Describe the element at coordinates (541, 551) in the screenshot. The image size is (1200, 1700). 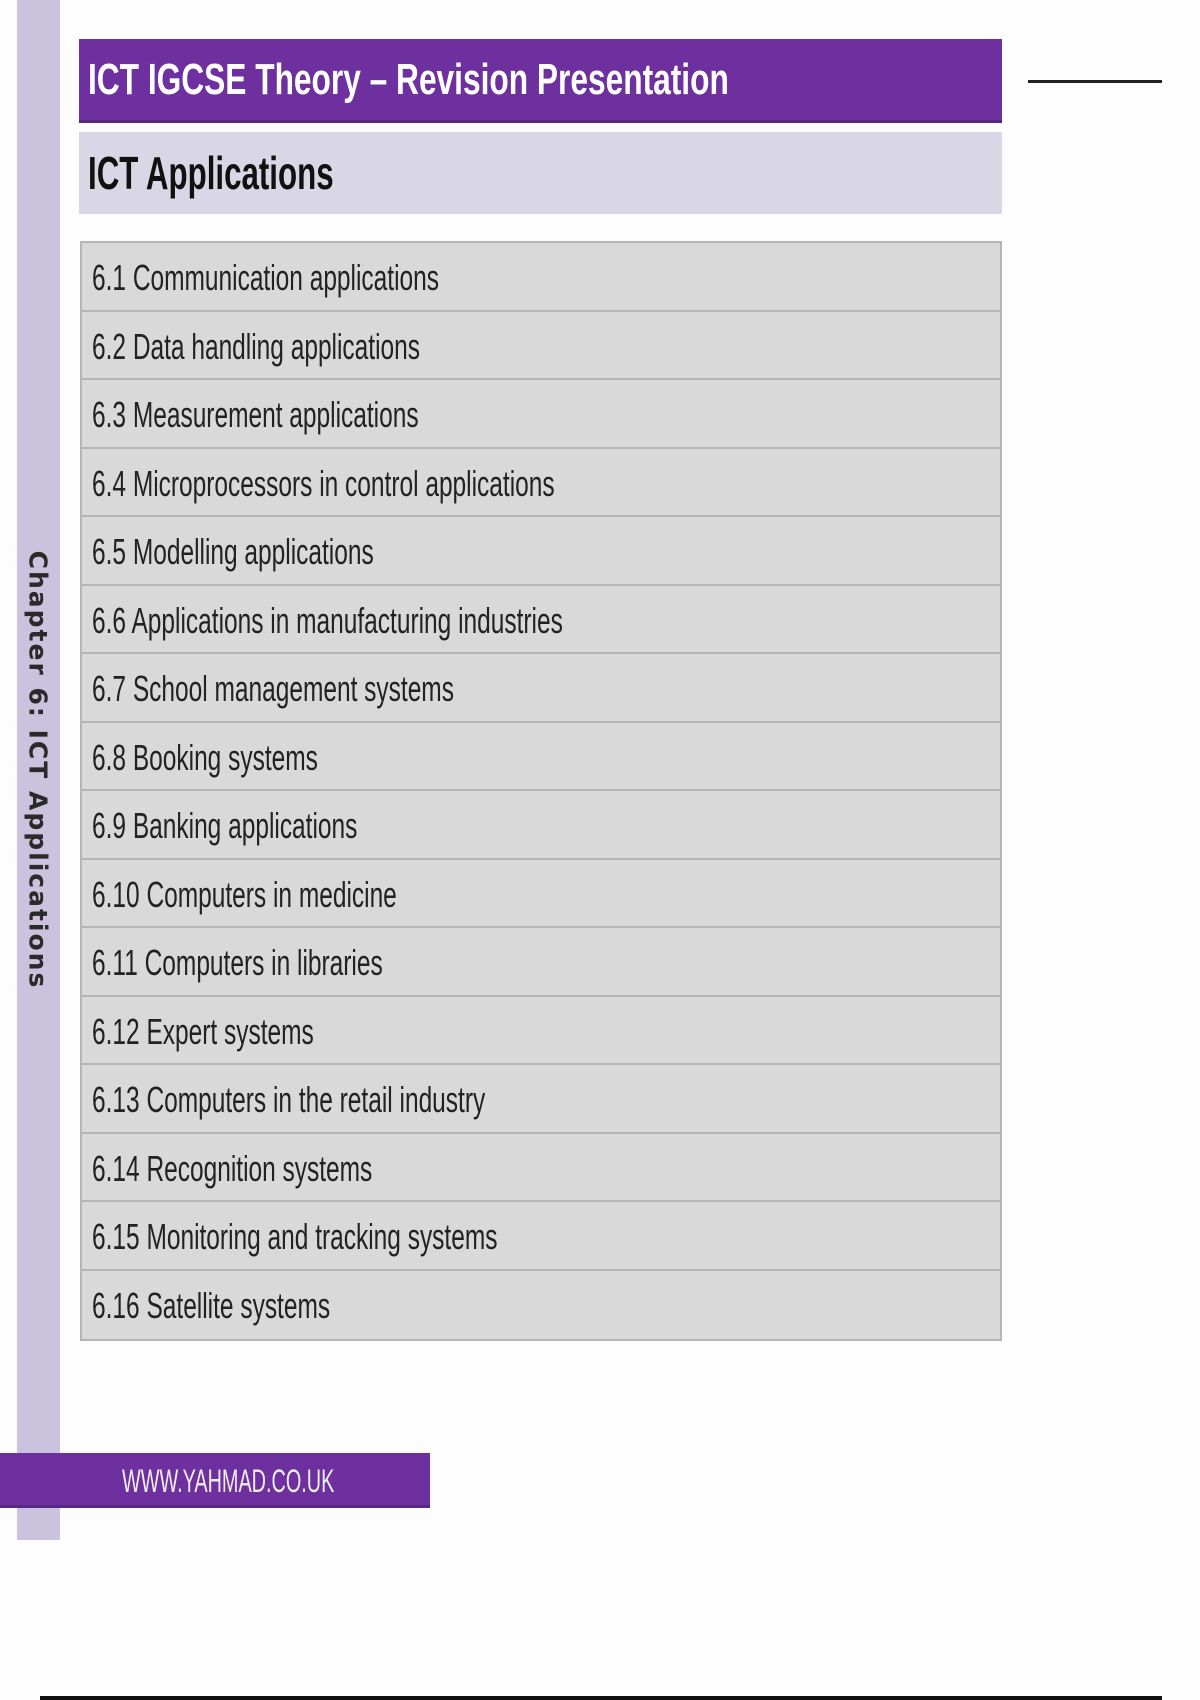
I see `topic-row: 6.5 Modelling applications` at that location.